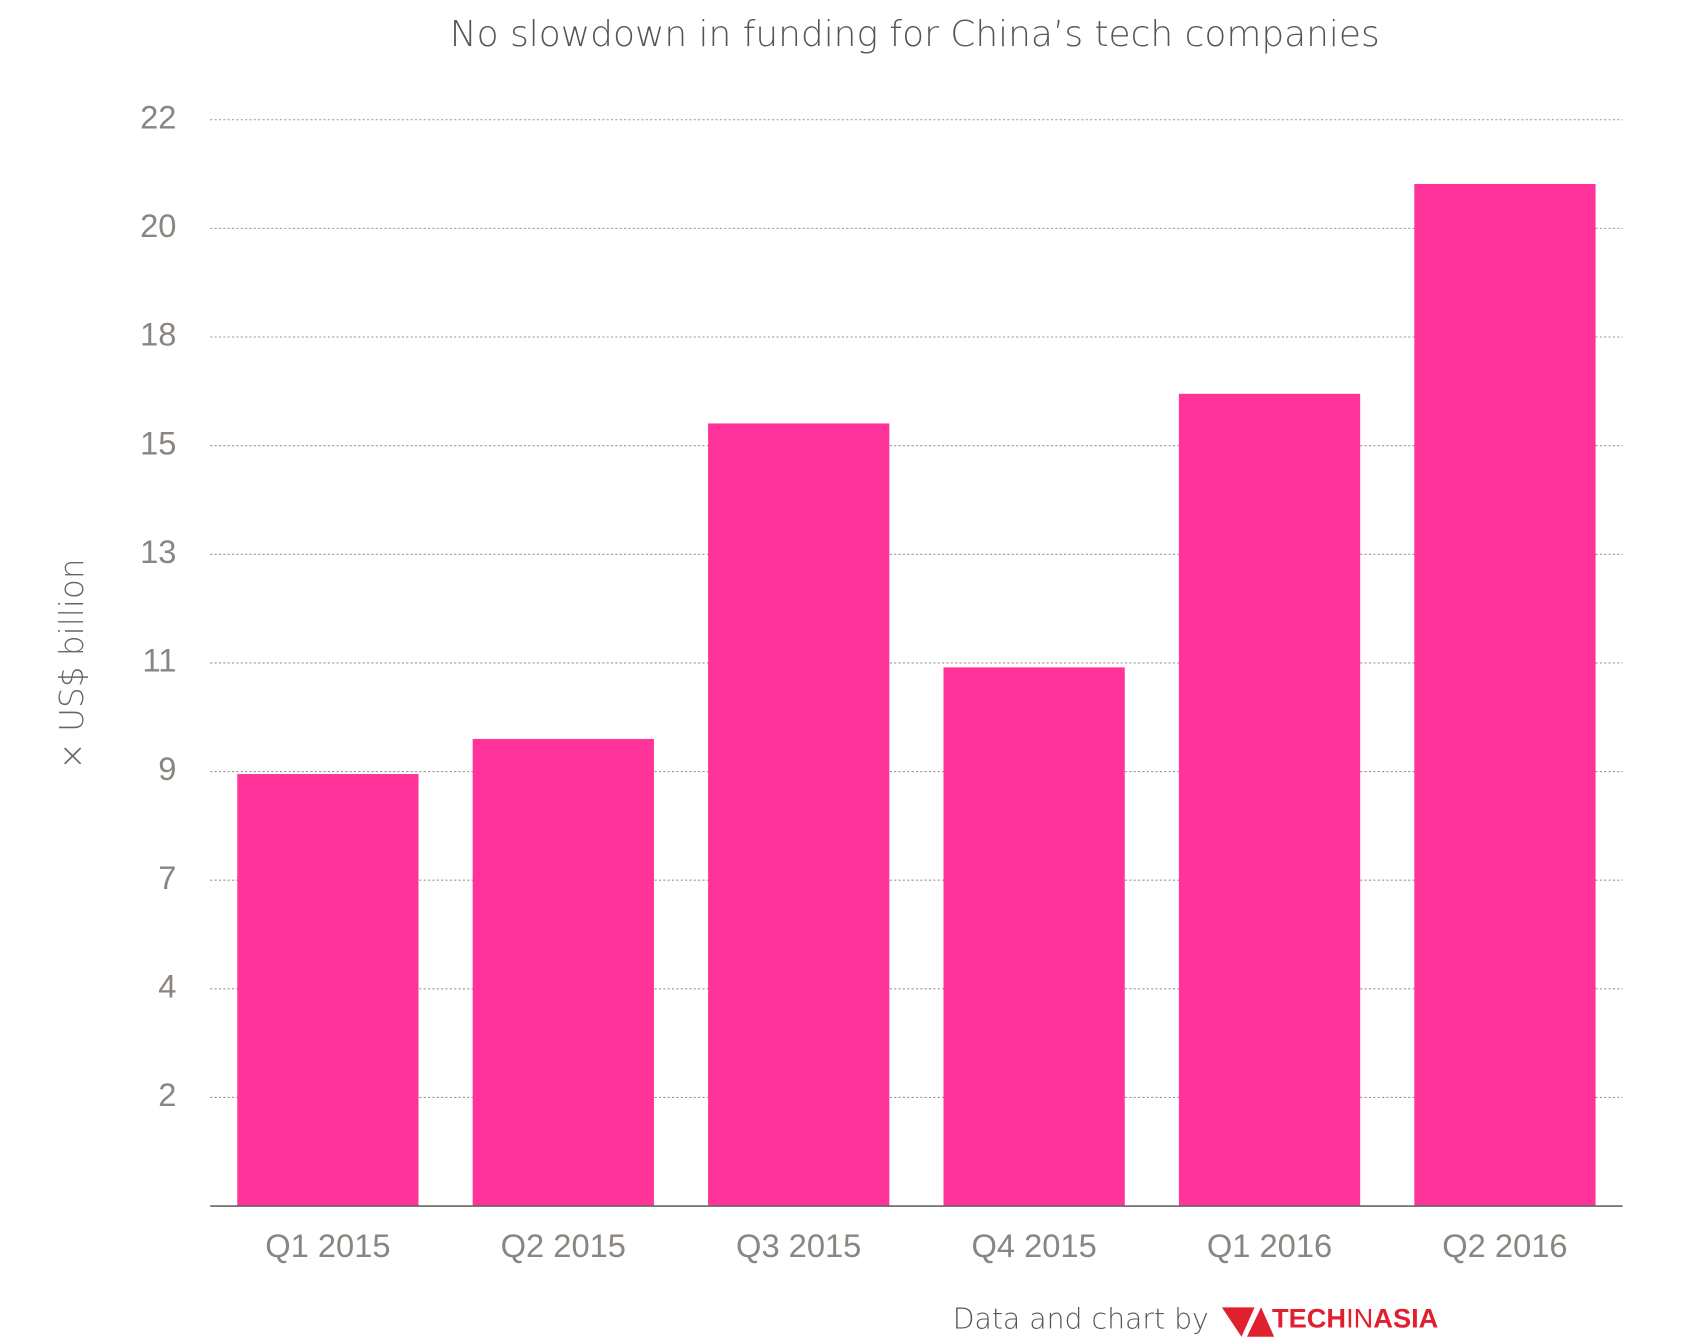 The image size is (1688, 1340). I want to click on x-tick-label: Q1 2016, so click(1269, 1245).